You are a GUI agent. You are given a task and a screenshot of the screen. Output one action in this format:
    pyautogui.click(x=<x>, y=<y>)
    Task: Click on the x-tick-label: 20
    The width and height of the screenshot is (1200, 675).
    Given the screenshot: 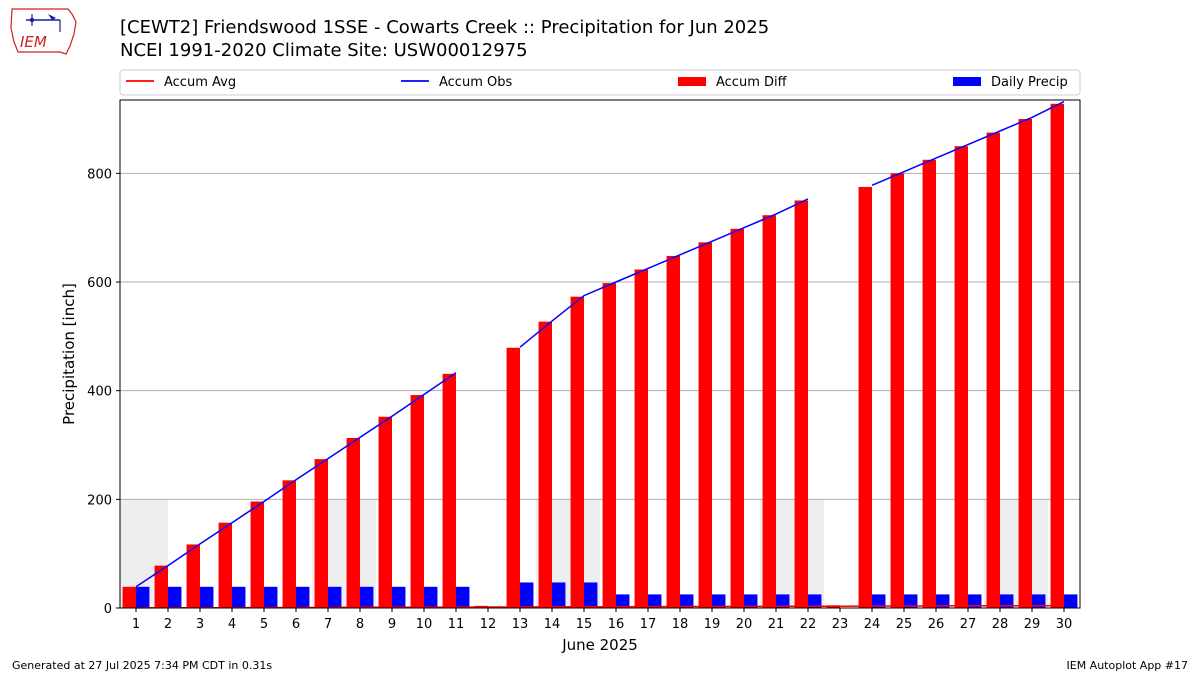 What is the action you would take?
    pyautogui.click(x=744, y=624)
    